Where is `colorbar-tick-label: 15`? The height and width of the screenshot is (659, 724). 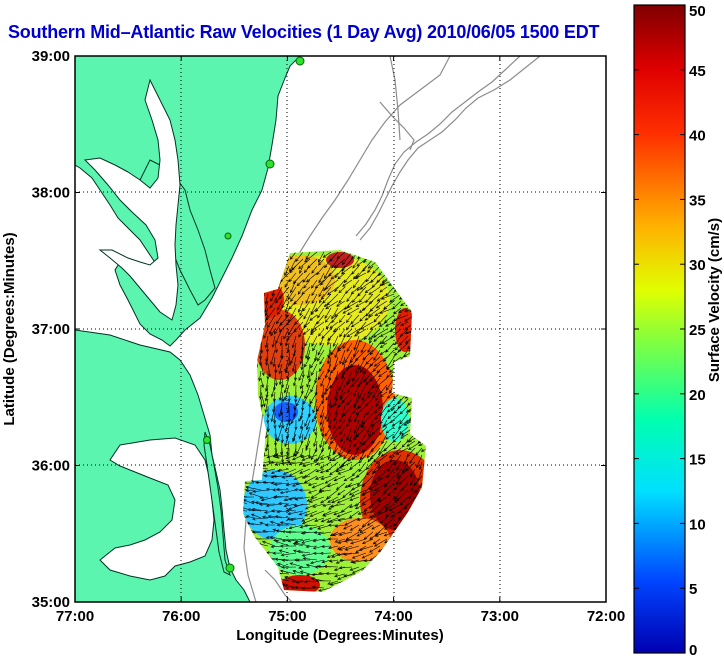 colorbar-tick-label: 15 is located at coordinates (697, 460).